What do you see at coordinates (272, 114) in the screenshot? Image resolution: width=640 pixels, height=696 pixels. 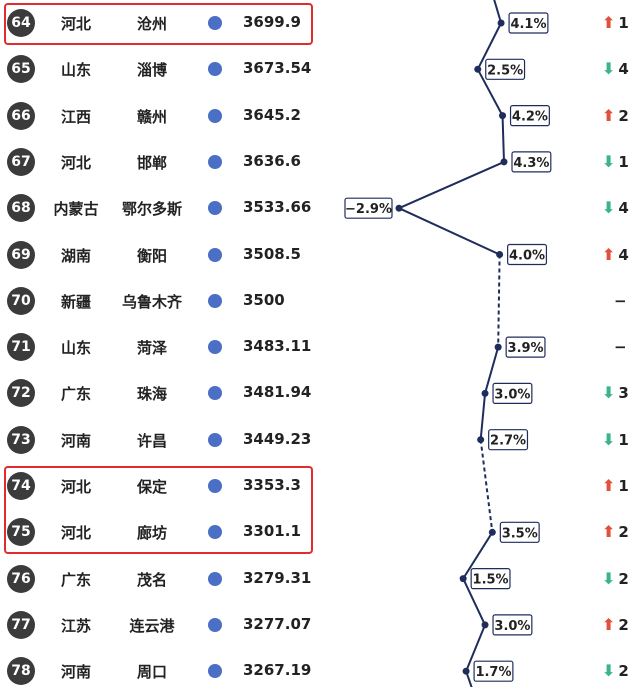 I see `gdp-value: 3645.2` at bounding box center [272, 114].